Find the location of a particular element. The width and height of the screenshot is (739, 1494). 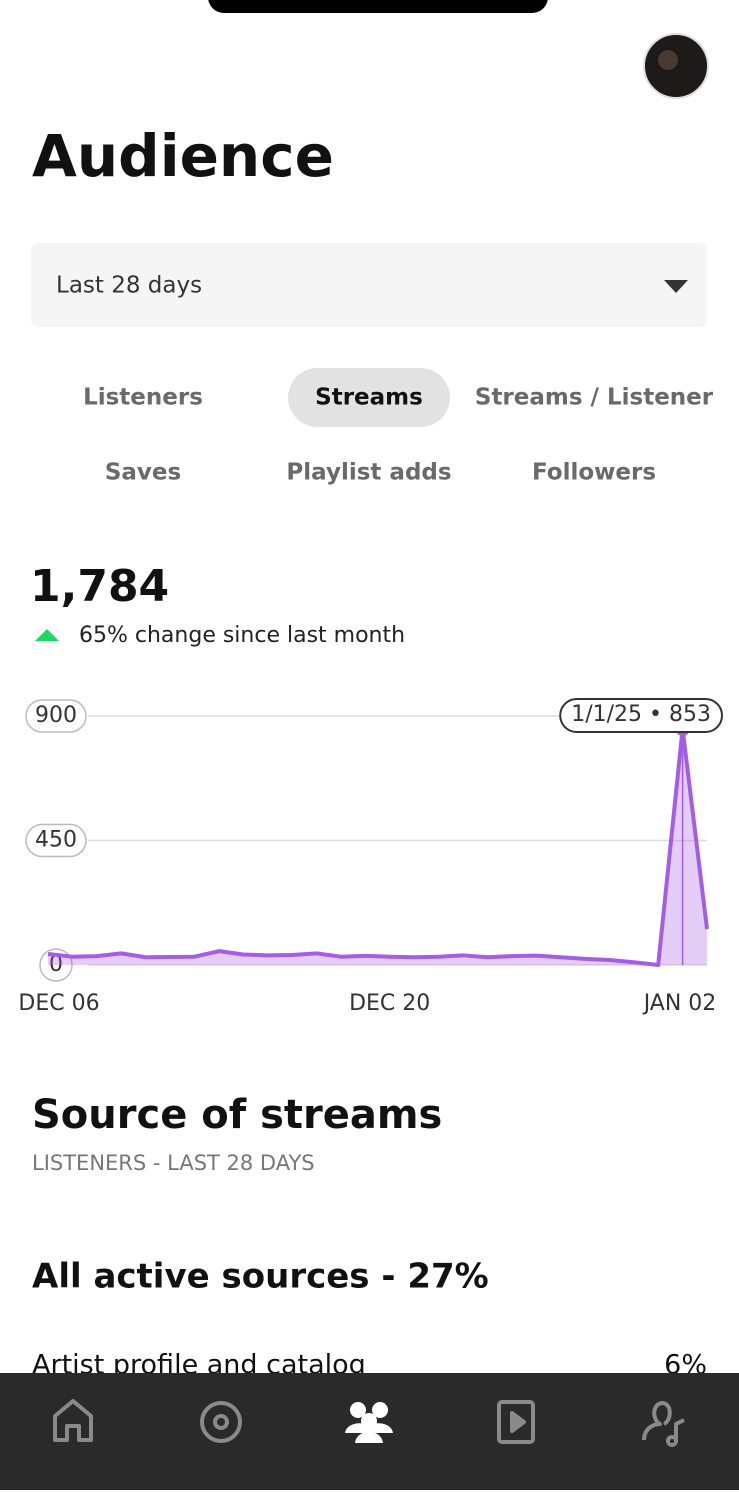

section-title: Source of streams is located at coordinates (237, 1115).